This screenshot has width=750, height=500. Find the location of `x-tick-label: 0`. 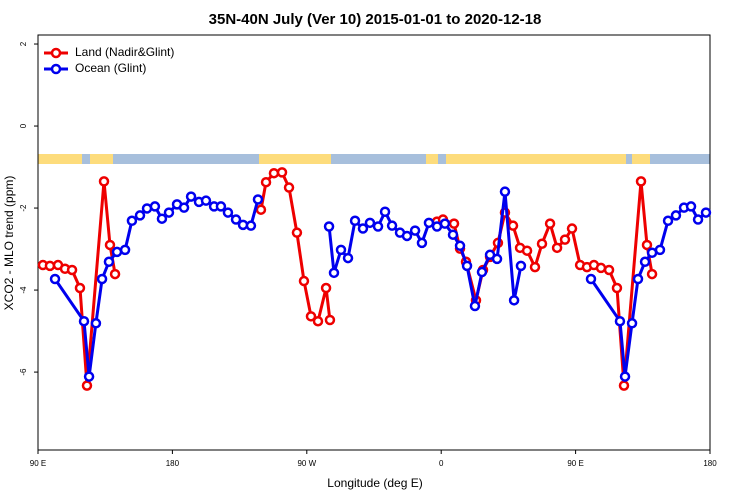

x-tick-label: 0 is located at coordinates (441, 463).